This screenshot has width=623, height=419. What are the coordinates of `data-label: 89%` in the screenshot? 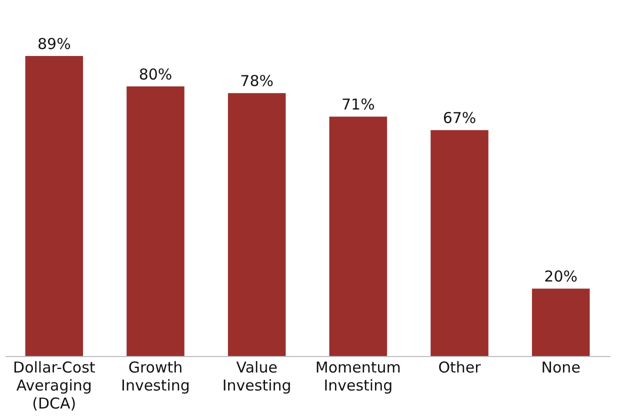 It's located at (54, 44).